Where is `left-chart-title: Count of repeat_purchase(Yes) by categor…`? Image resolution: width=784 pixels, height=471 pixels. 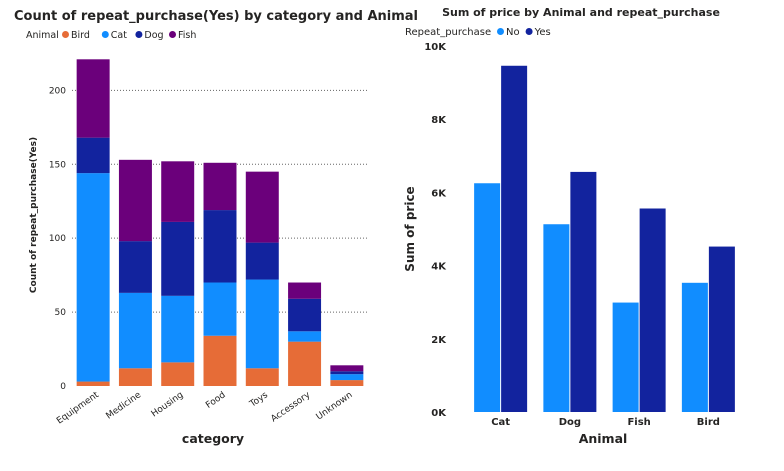 left-chart-title: Count of repeat_purchase(Yes) by categor… is located at coordinates (216, 16).